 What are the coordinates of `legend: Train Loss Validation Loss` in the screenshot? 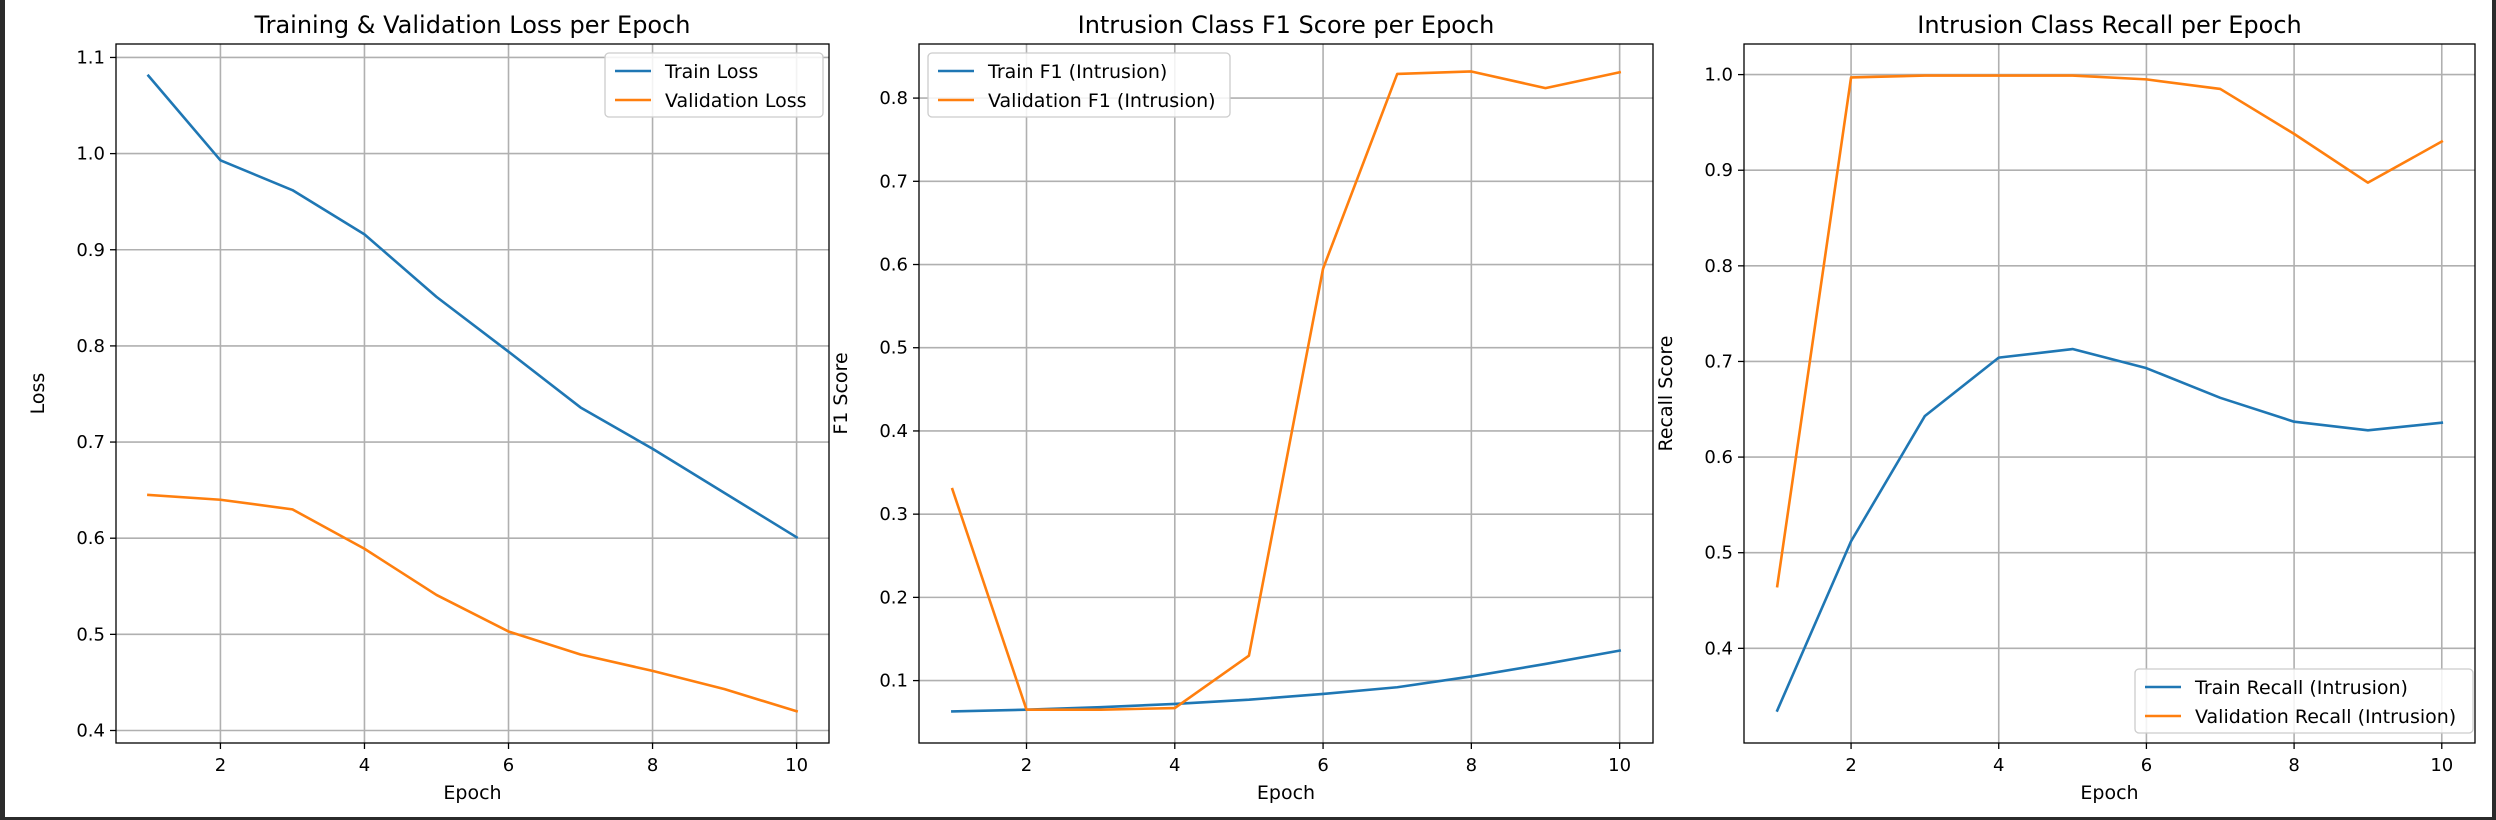 It's located at (714, 85).